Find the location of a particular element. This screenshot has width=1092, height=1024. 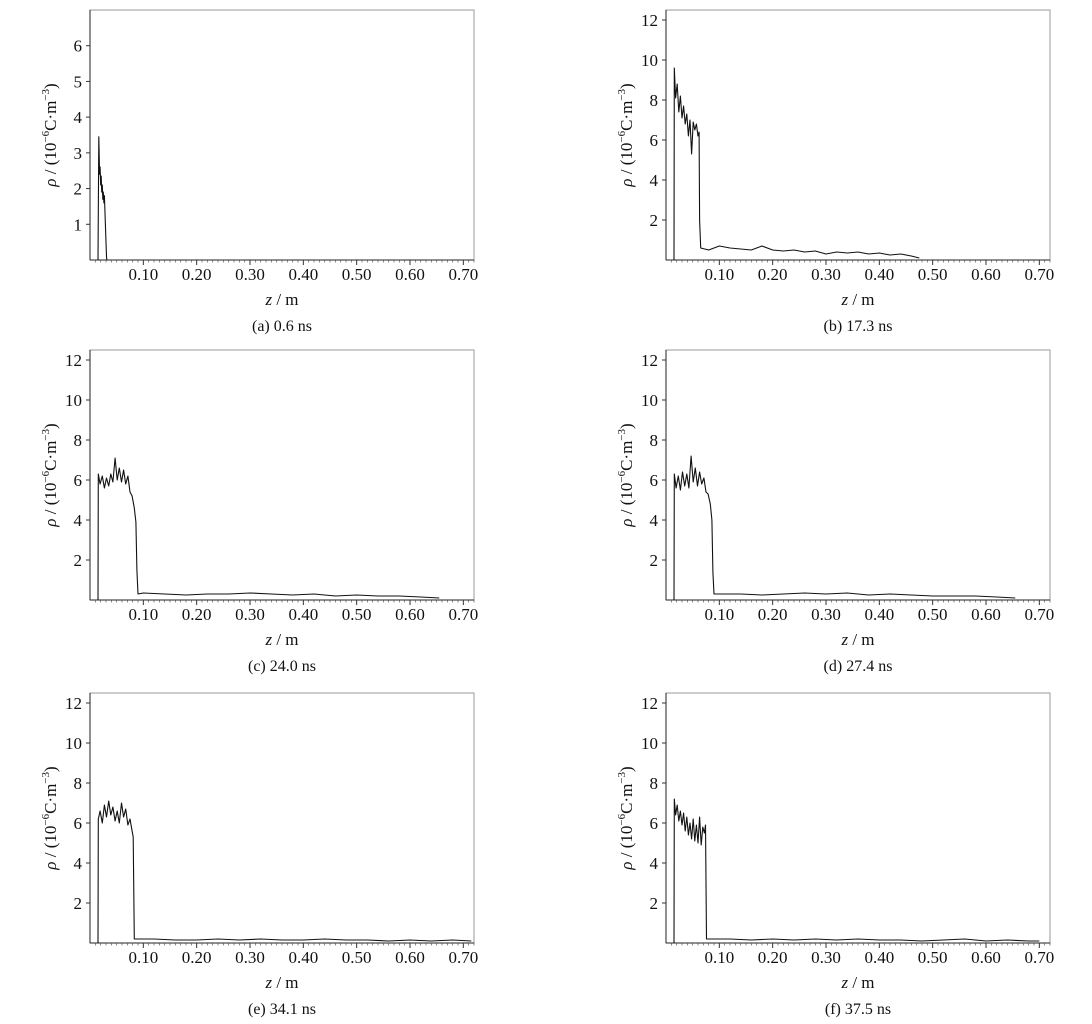

y-tick-label: 3 is located at coordinates (78, 153).